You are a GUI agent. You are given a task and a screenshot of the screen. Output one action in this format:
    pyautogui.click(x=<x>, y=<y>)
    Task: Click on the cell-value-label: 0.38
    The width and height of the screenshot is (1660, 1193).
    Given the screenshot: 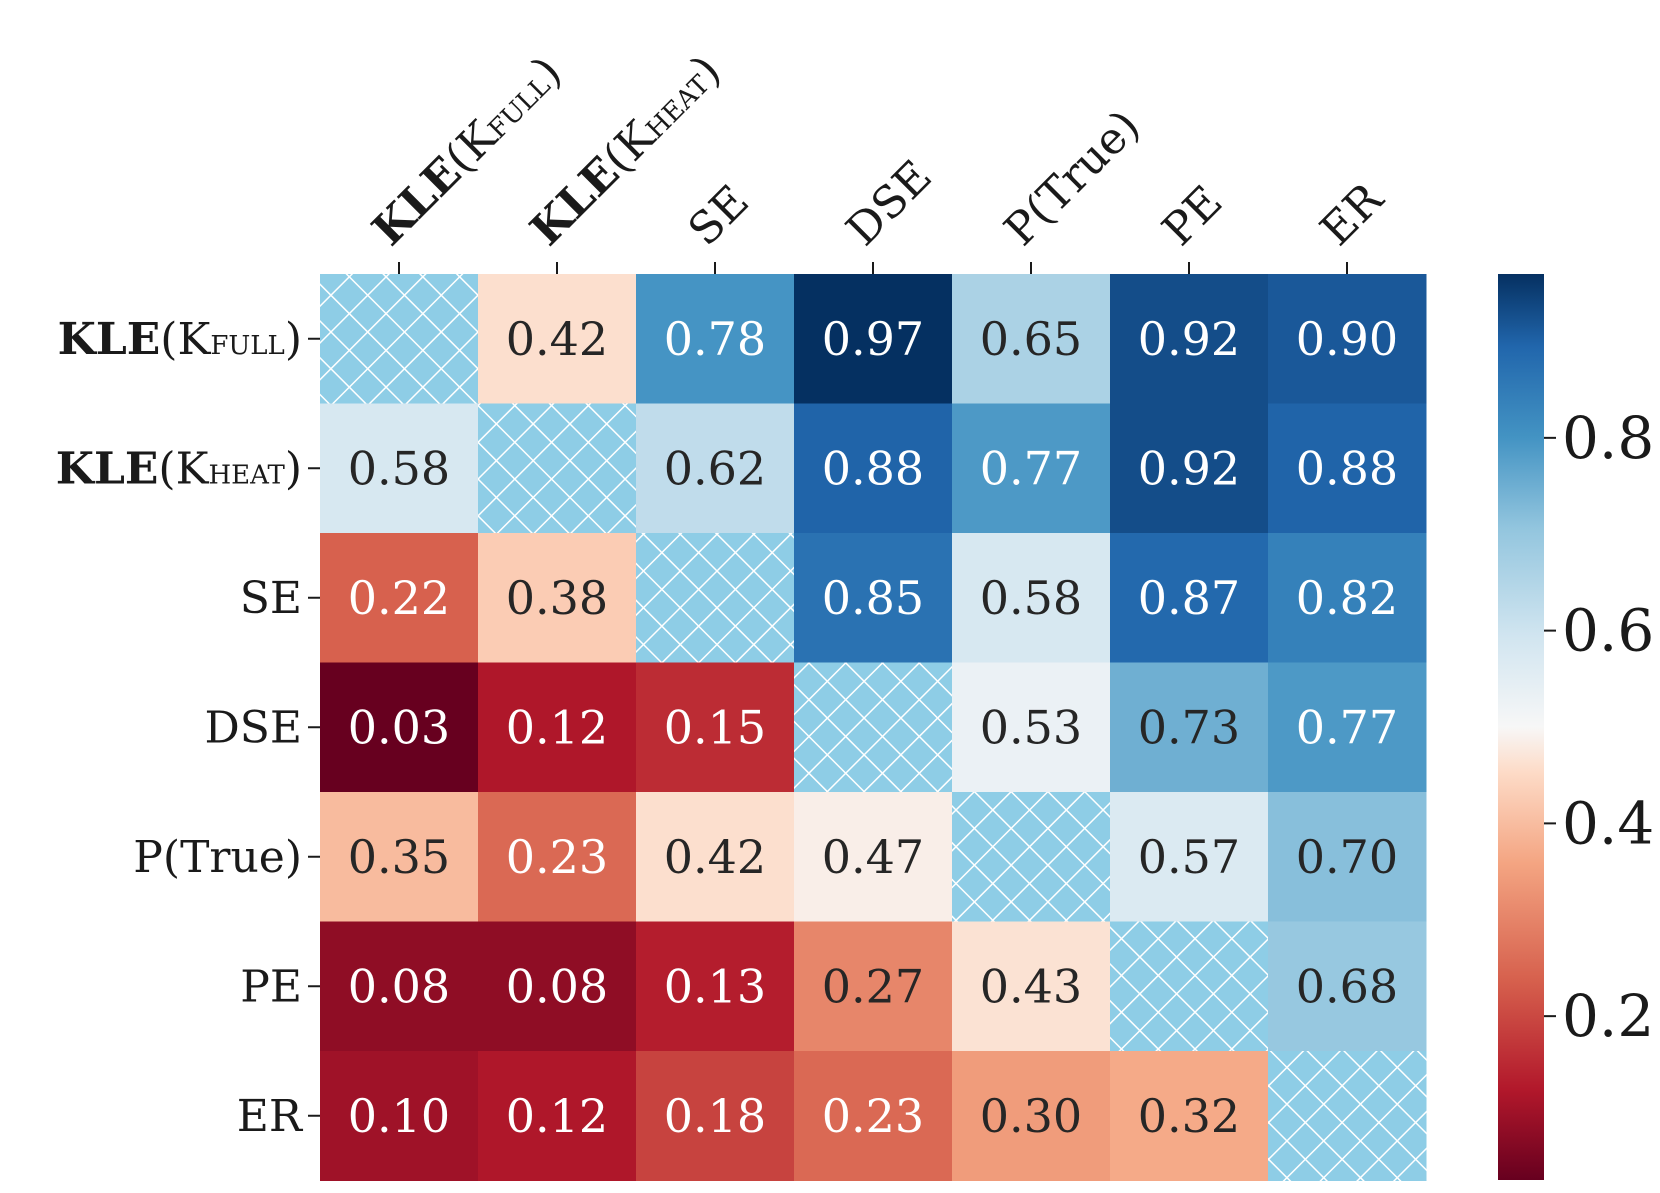 What is the action you would take?
    pyautogui.click(x=557, y=598)
    